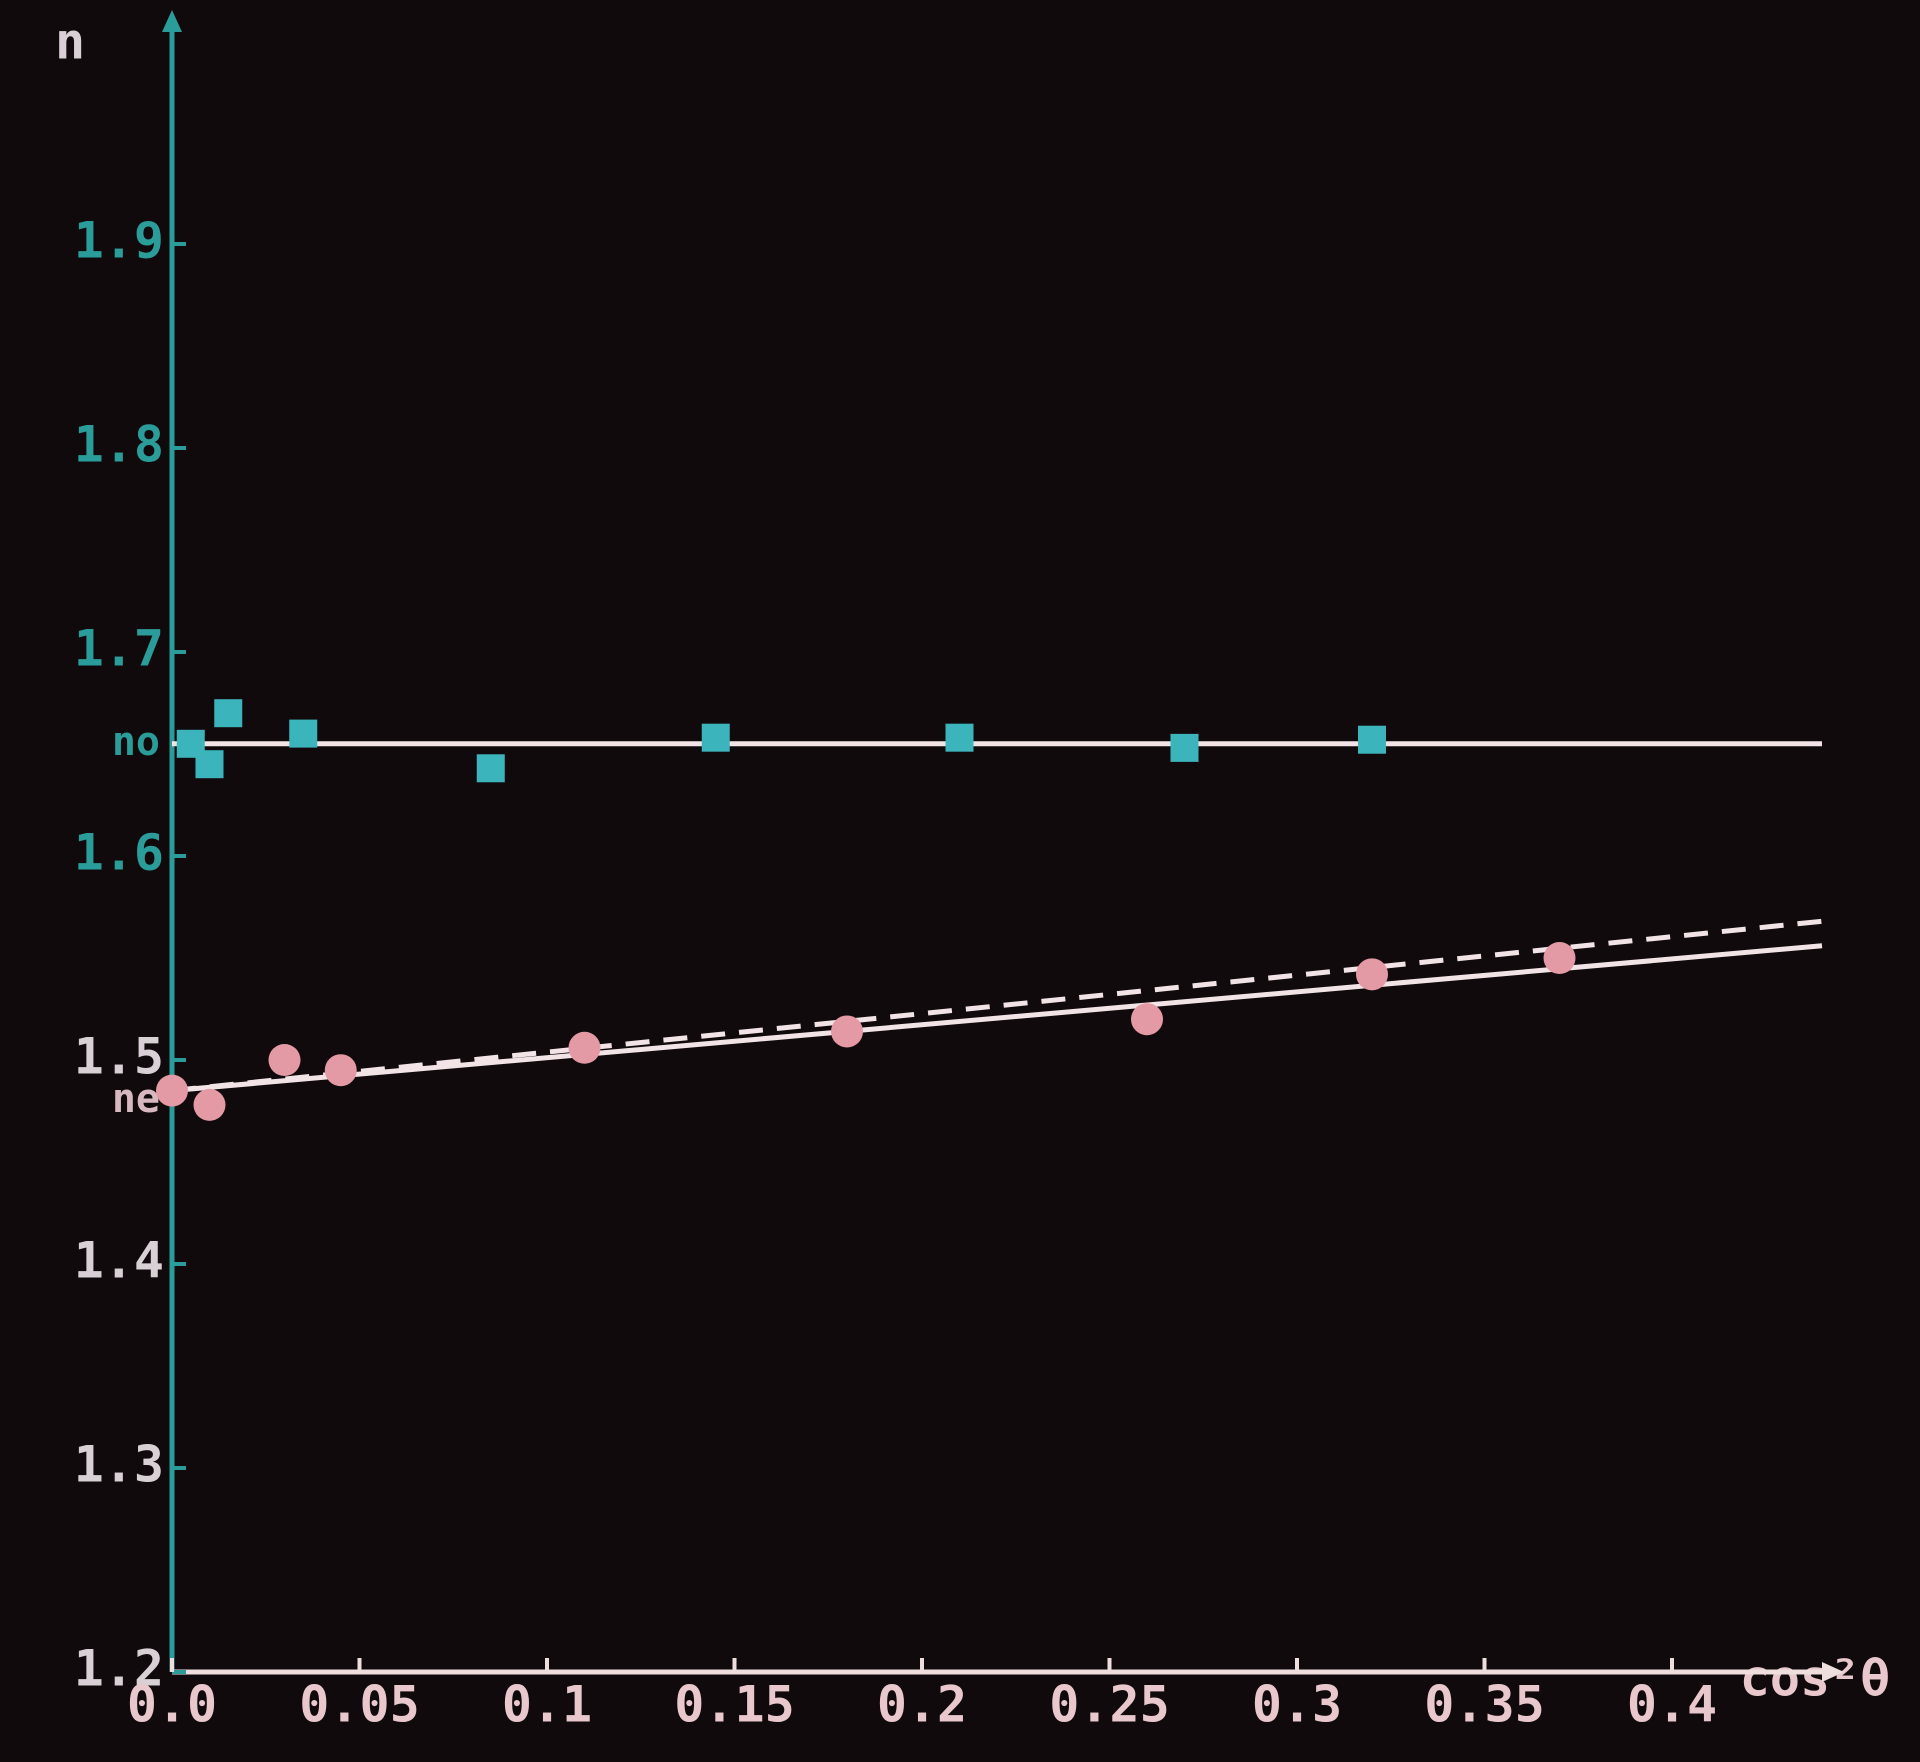 The height and width of the screenshot is (1762, 1920). What do you see at coordinates (1672, 1705) in the screenshot?
I see `x-tick-label: 0.4` at bounding box center [1672, 1705].